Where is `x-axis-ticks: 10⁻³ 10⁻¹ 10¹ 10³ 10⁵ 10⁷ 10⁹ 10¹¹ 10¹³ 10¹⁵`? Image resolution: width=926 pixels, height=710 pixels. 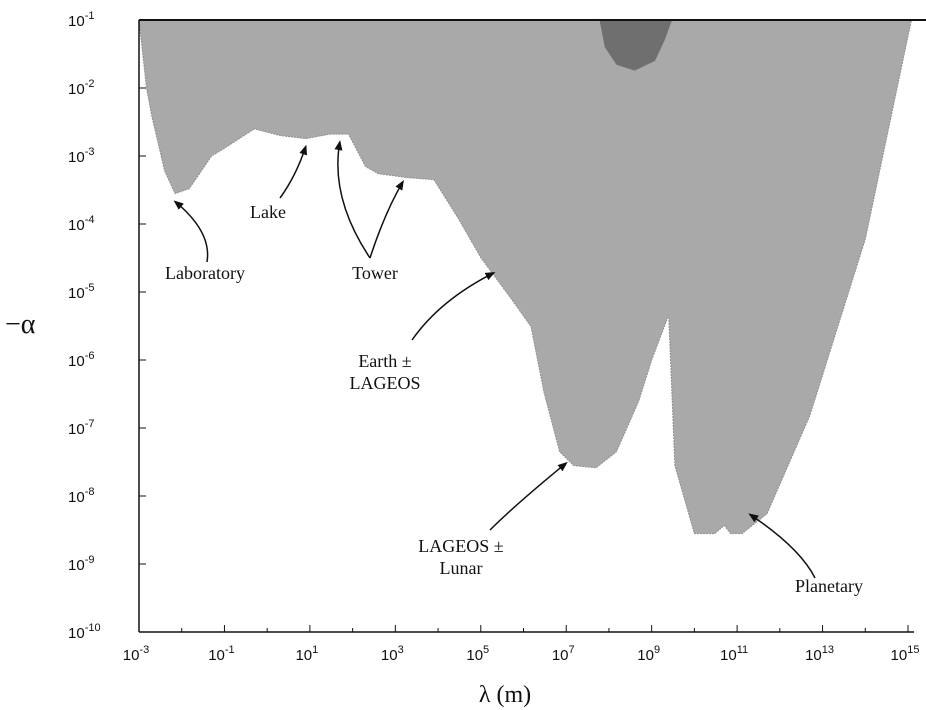
x-axis-ticks: 10⁻³ 10⁻¹ 10¹ 10³ 10⁵ 10⁷ 10⁹ 10¹¹ 10¹³ 10¹⁵ is located at coordinates (521, 644).